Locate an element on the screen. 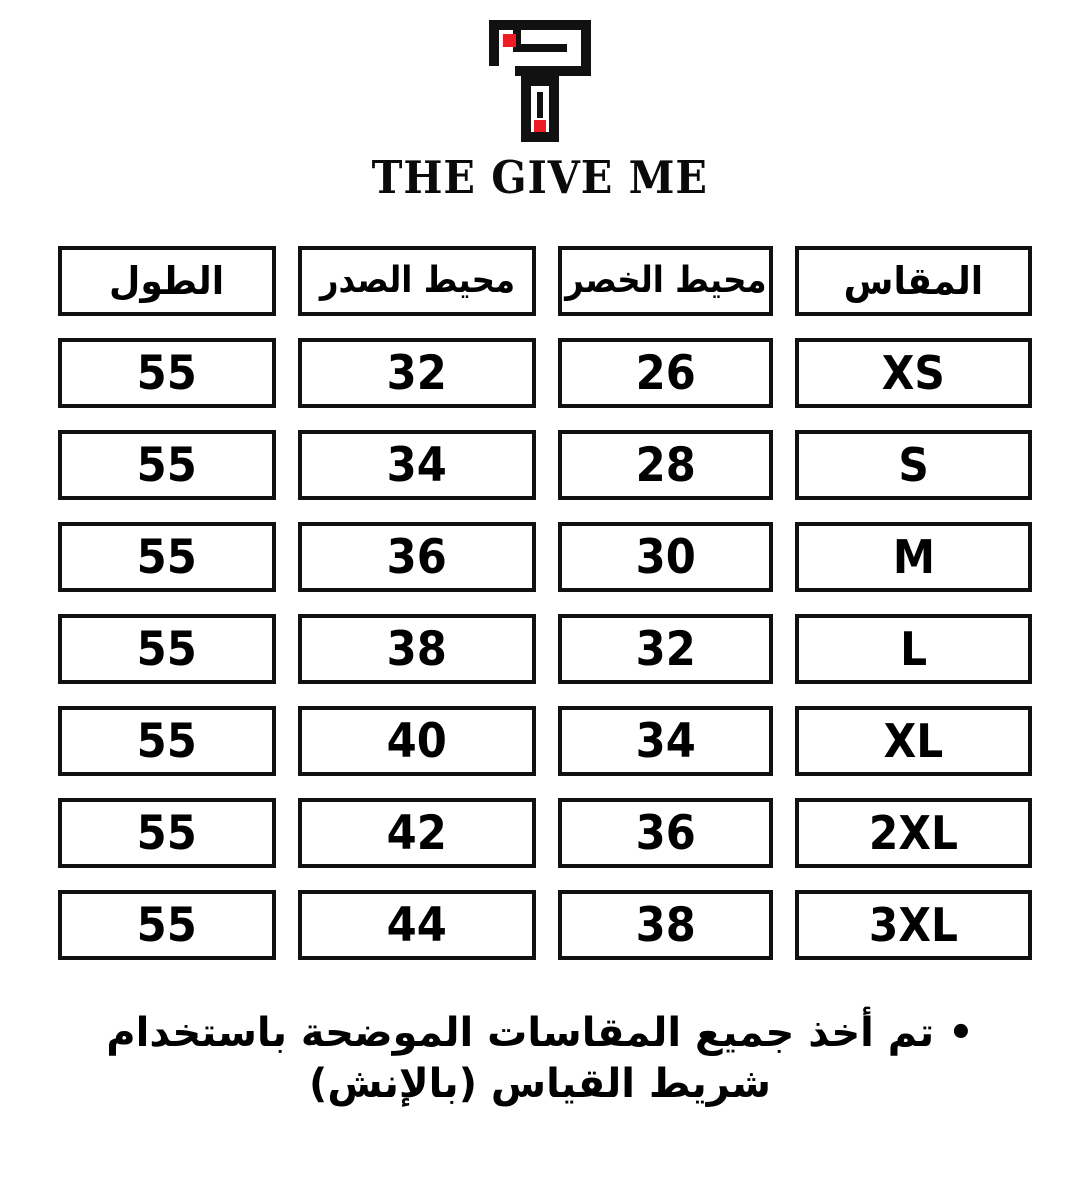  value-waist: 38 is located at coordinates (665, 925).